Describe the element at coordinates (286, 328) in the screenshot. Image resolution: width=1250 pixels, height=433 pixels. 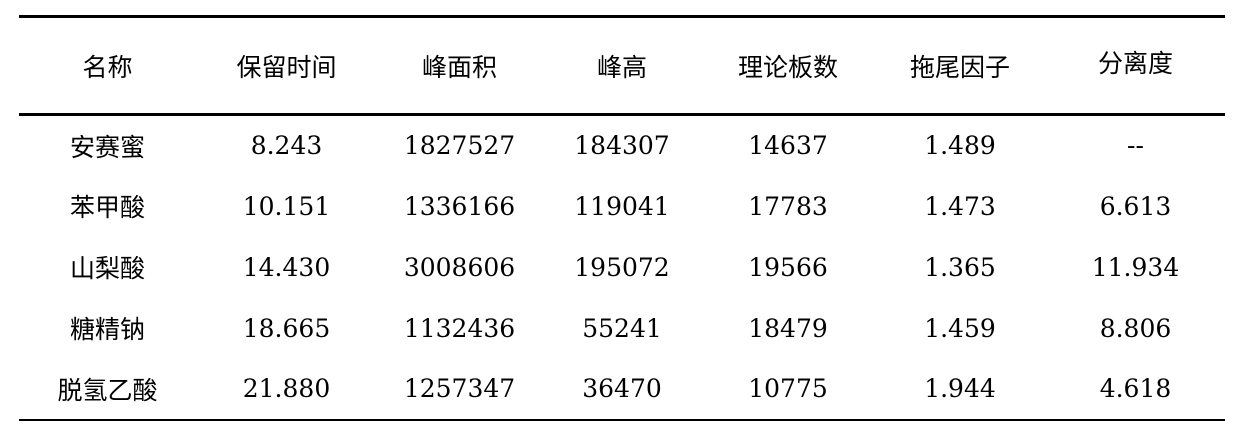
I see `cell-retention-time: 18.665` at that location.